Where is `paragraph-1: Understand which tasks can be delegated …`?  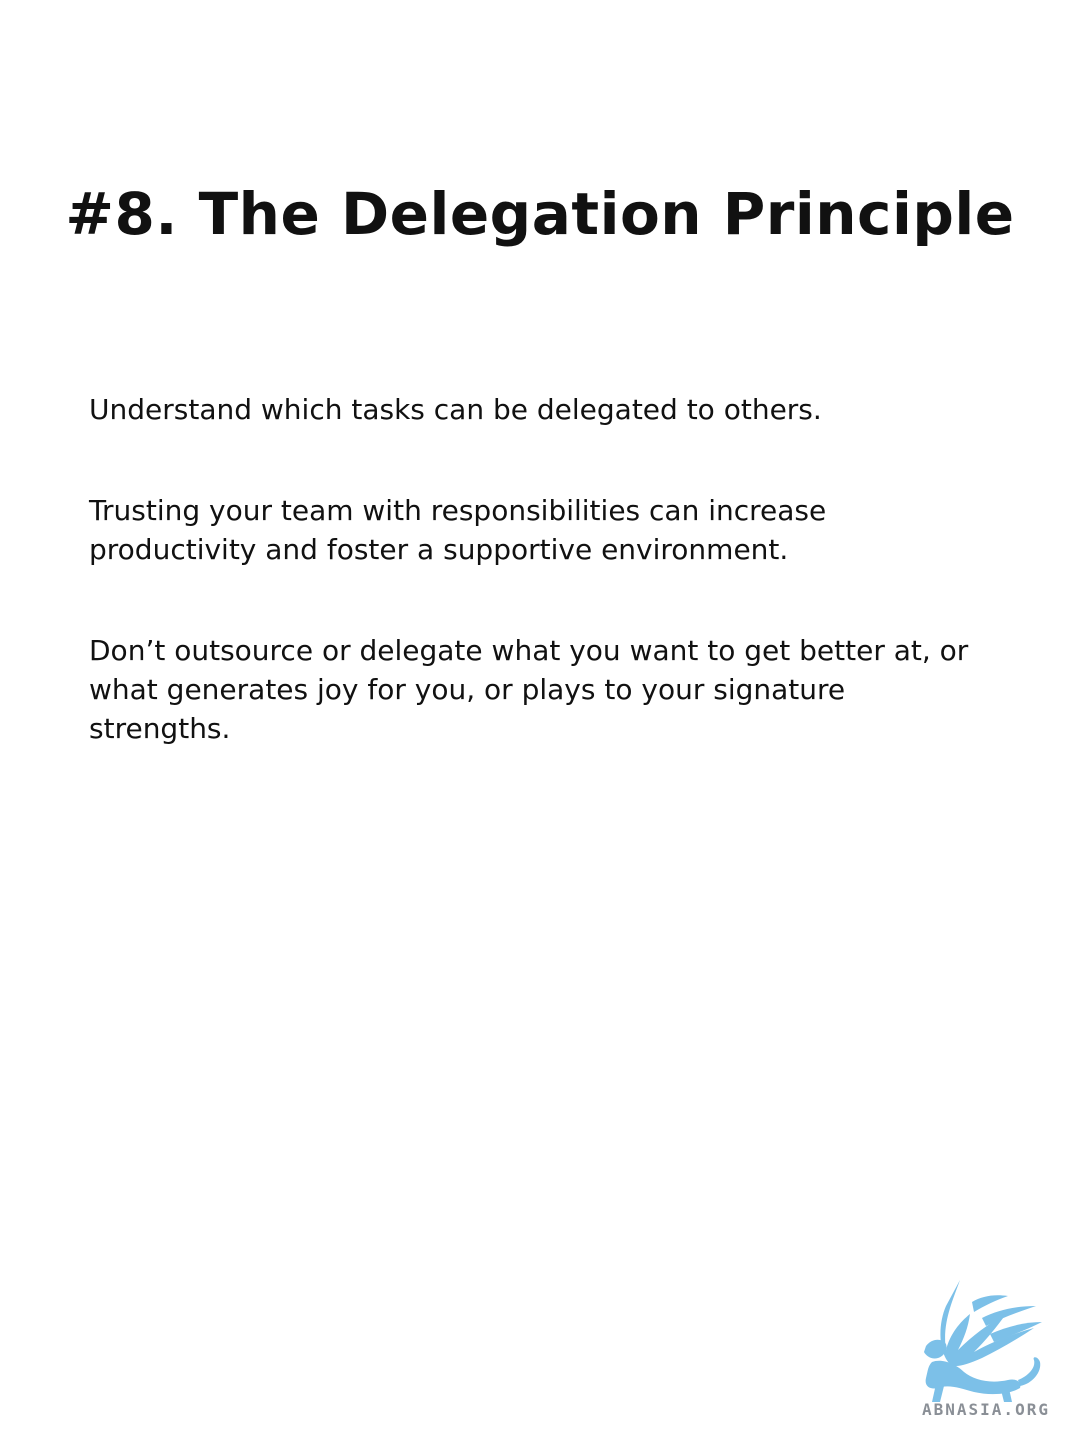 paragraph-1: Understand which tasks can be delegated … is located at coordinates (455, 409).